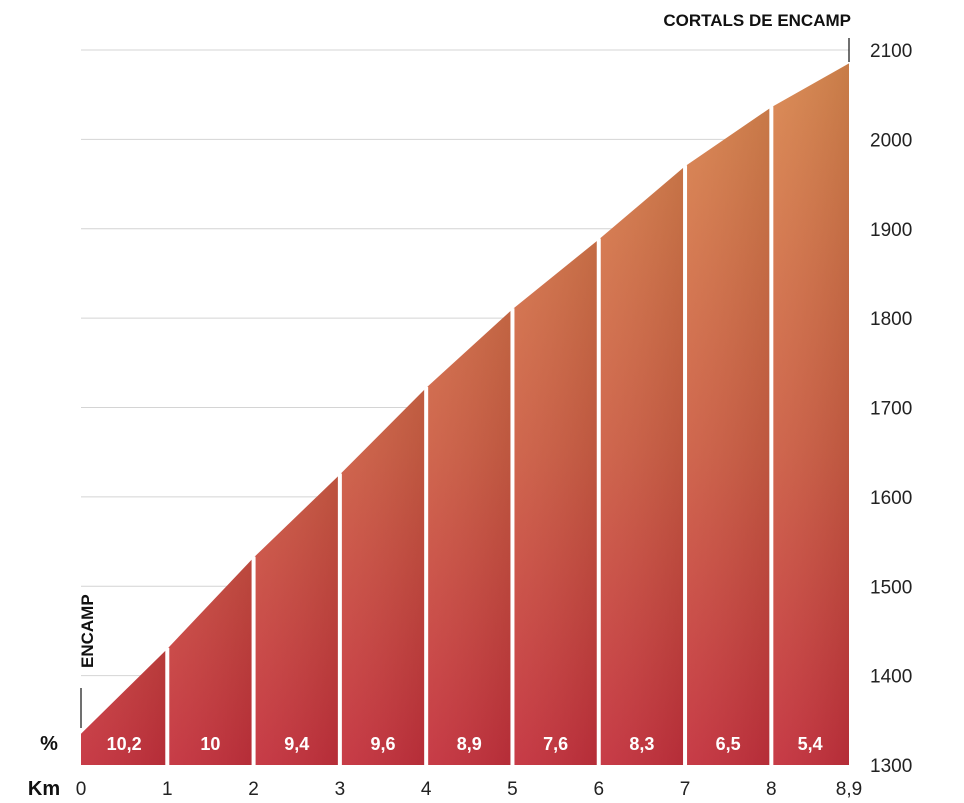 The image size is (964, 803). I want to click on y-tick-label-2000: 2000, so click(891, 140).